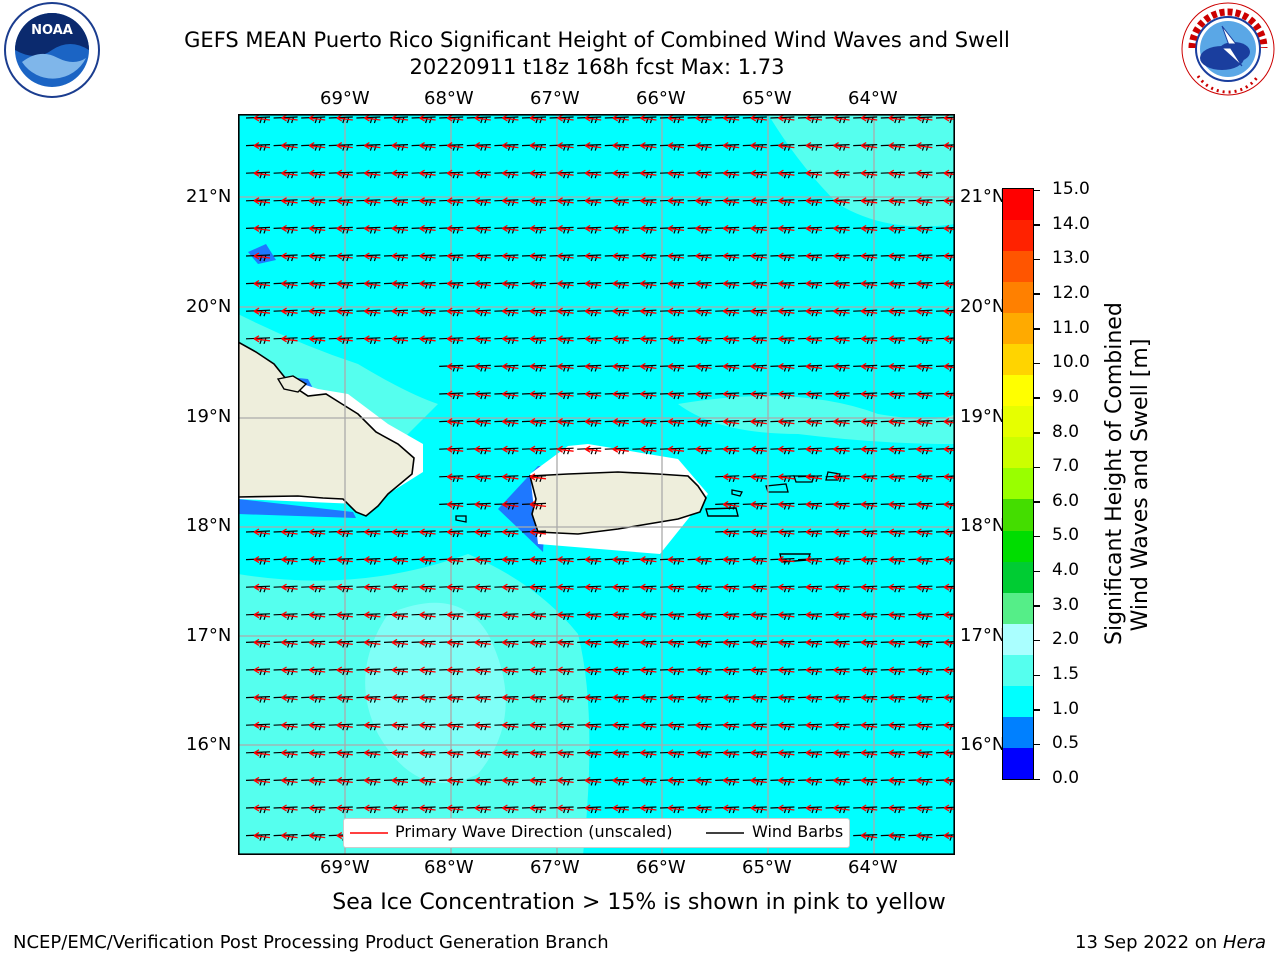 The height and width of the screenshot is (960, 1280). I want to click on lon-label-top: 64°W, so click(873, 98).